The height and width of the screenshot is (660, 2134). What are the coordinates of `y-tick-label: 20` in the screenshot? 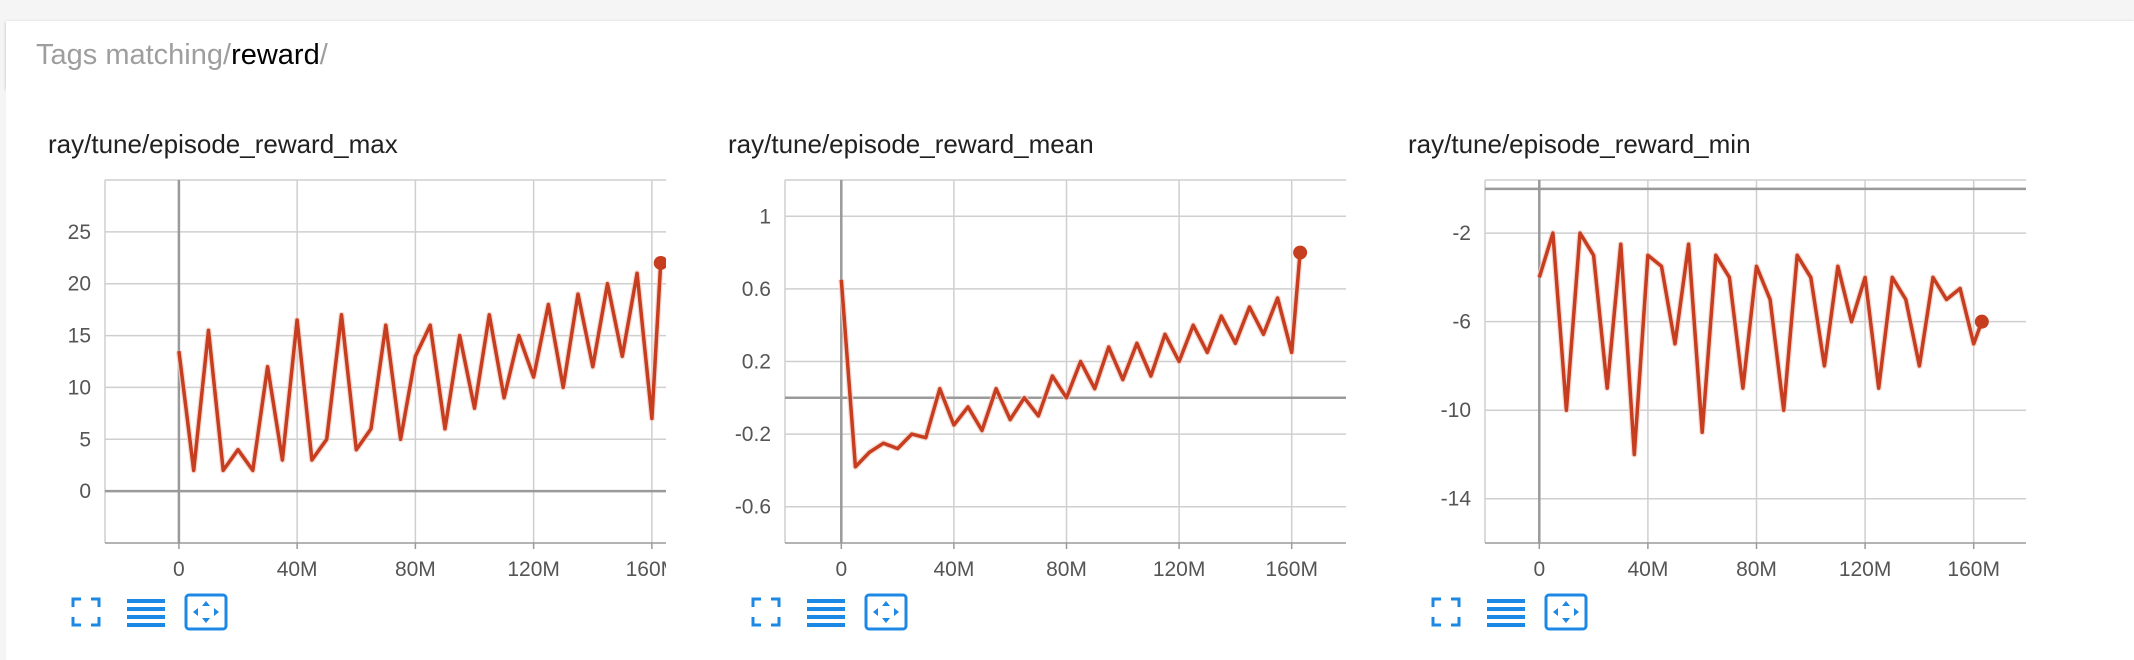 It's located at (79, 284).